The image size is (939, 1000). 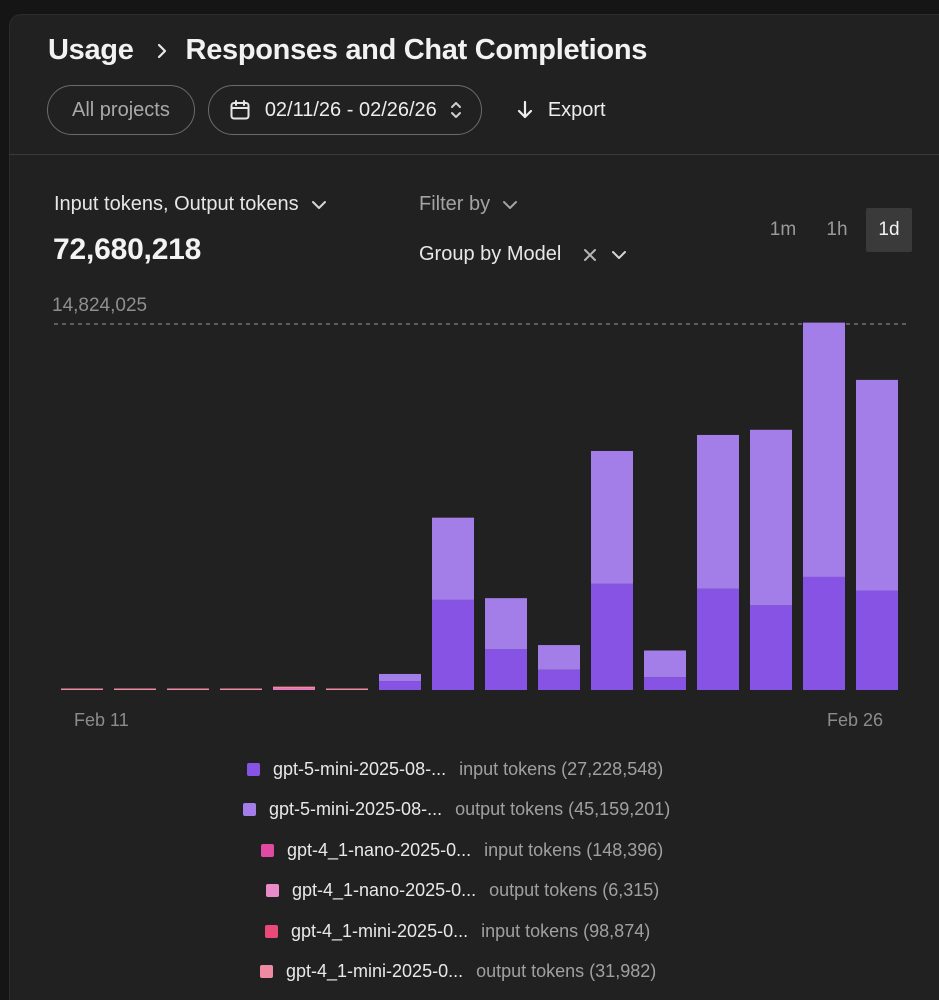 I want to click on bar-segment-feb-23-s0, so click(x=718, y=639).